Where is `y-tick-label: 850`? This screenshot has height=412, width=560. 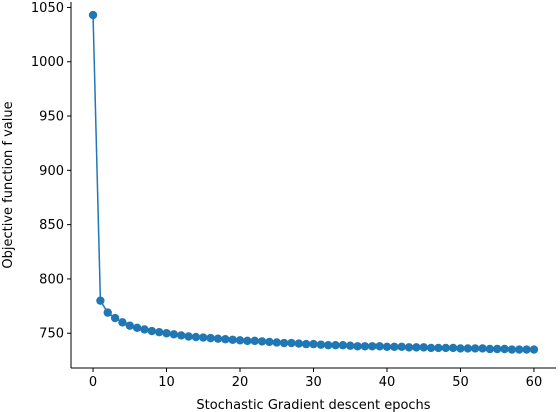
y-tick-label: 850 is located at coordinates (51, 225).